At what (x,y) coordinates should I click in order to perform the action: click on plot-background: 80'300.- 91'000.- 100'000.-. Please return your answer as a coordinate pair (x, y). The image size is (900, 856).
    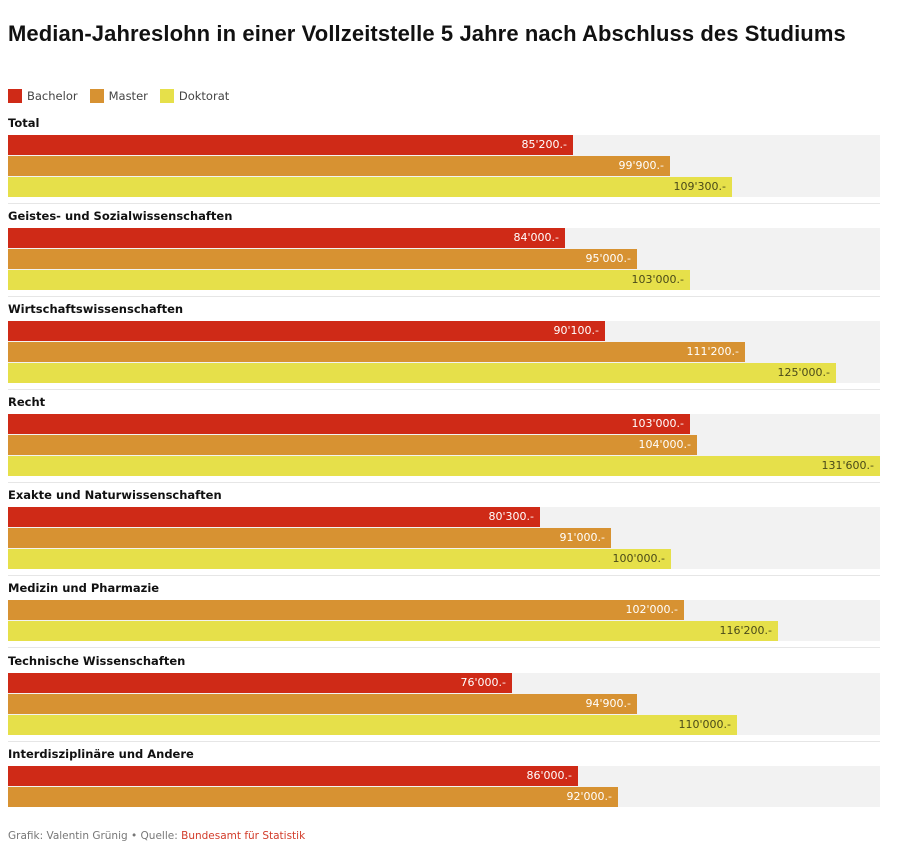
    Looking at the image, I should click on (444, 538).